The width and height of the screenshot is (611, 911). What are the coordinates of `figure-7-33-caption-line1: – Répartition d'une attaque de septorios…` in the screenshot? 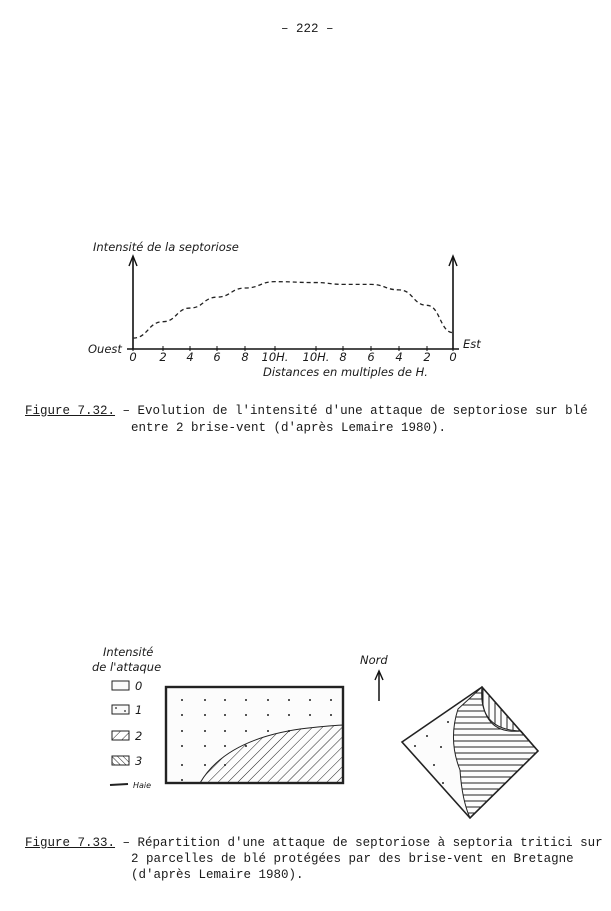 It's located at (362, 843).